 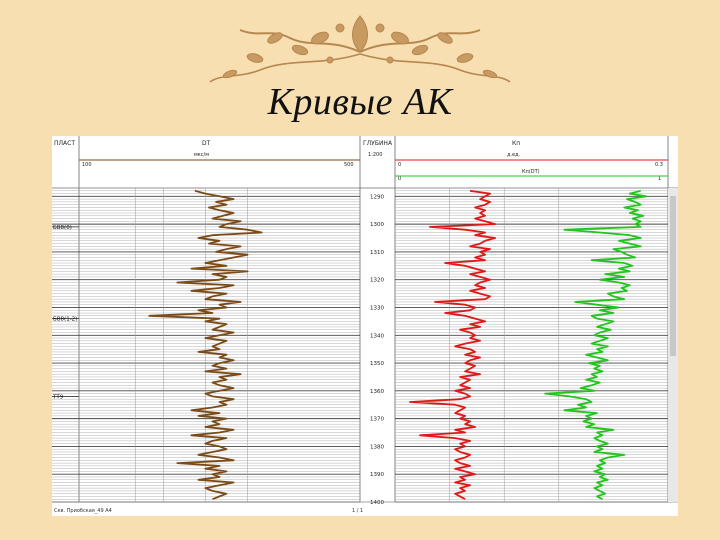 What do you see at coordinates (201, 155) in the screenshot?
I see `header-track1-unit: мкс/м` at bounding box center [201, 155].